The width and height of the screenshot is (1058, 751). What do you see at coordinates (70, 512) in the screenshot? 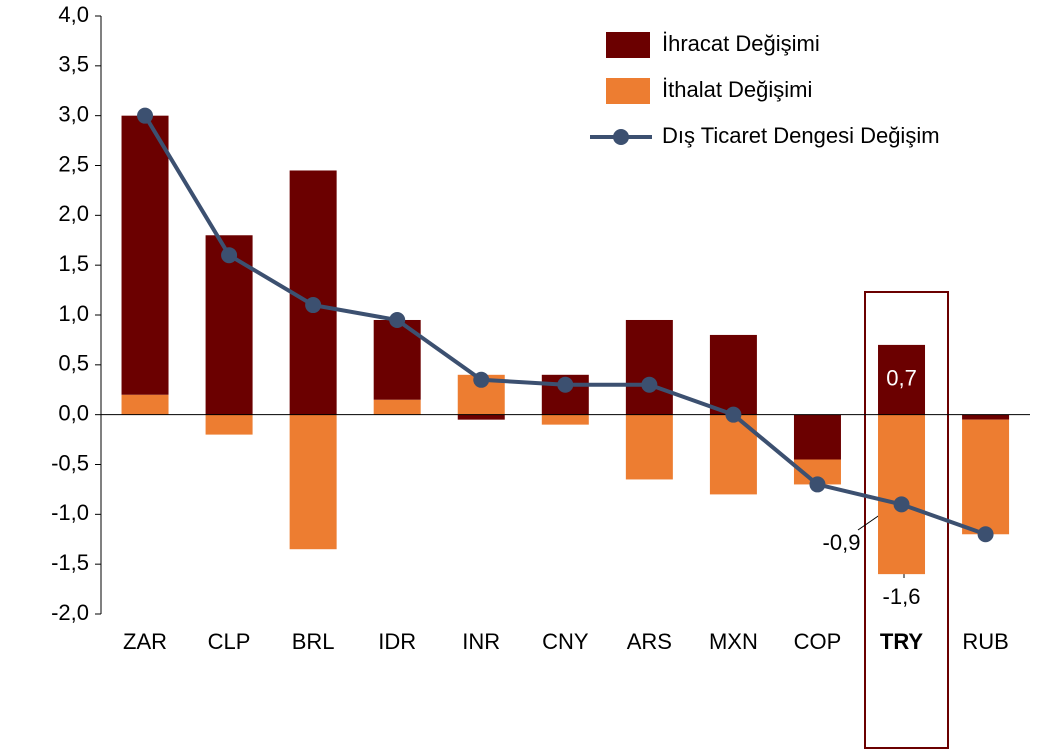
I see `y-tick-label: -1,0` at bounding box center [70, 512].